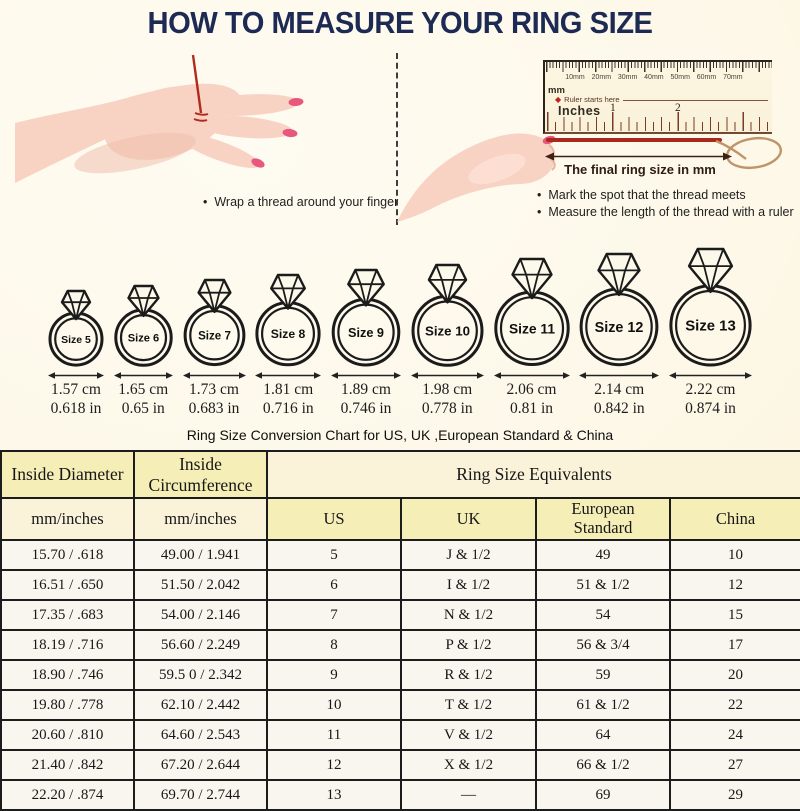 This screenshot has width=800, height=811. Describe the element at coordinates (468, 555) in the screenshot. I see `conversion-cell: J & 1/2` at that location.